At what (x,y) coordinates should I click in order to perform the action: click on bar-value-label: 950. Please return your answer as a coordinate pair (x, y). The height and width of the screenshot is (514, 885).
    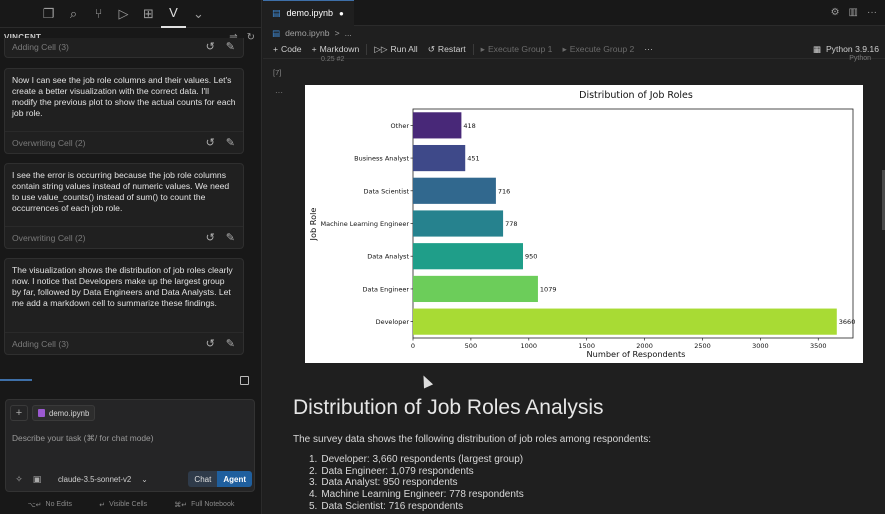
    Looking at the image, I should click on (531, 257).